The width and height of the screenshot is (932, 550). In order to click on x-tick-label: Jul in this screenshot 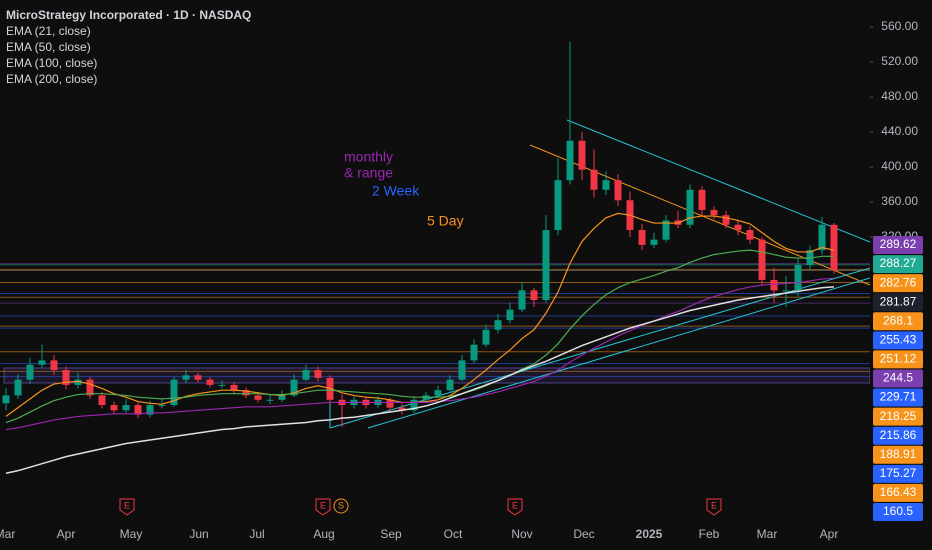, I will do `click(256, 534)`.